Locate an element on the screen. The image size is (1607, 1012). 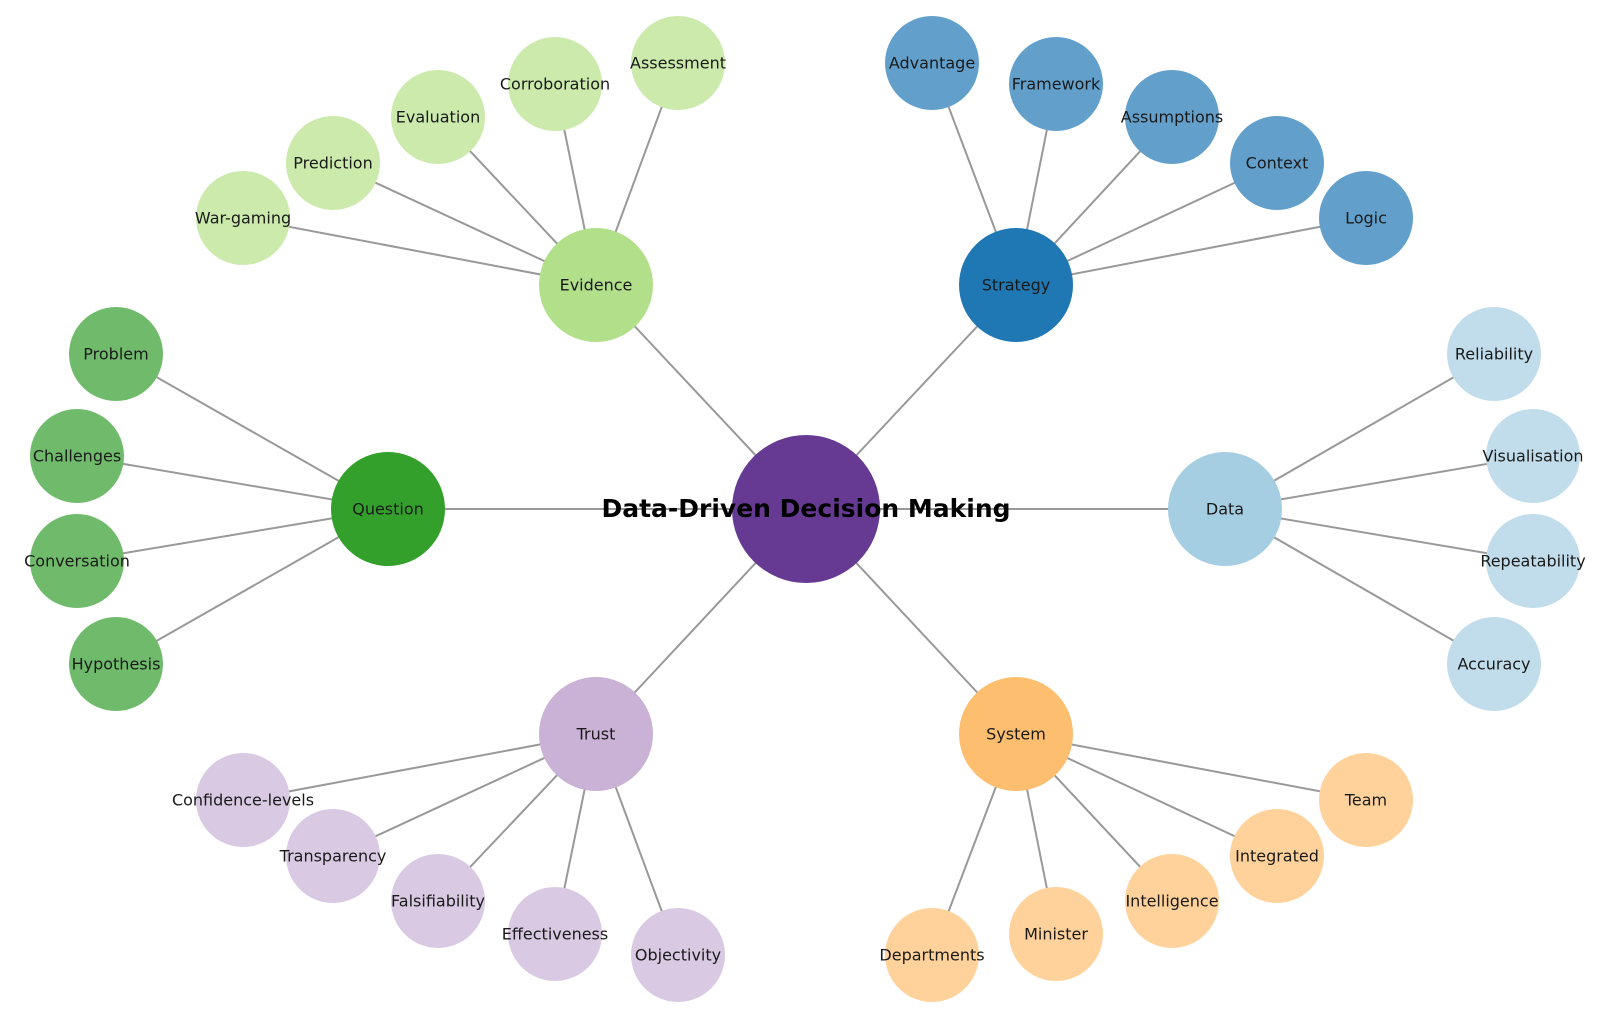
leaf-node-accuracy: Accuracy is located at coordinates (1494, 664).